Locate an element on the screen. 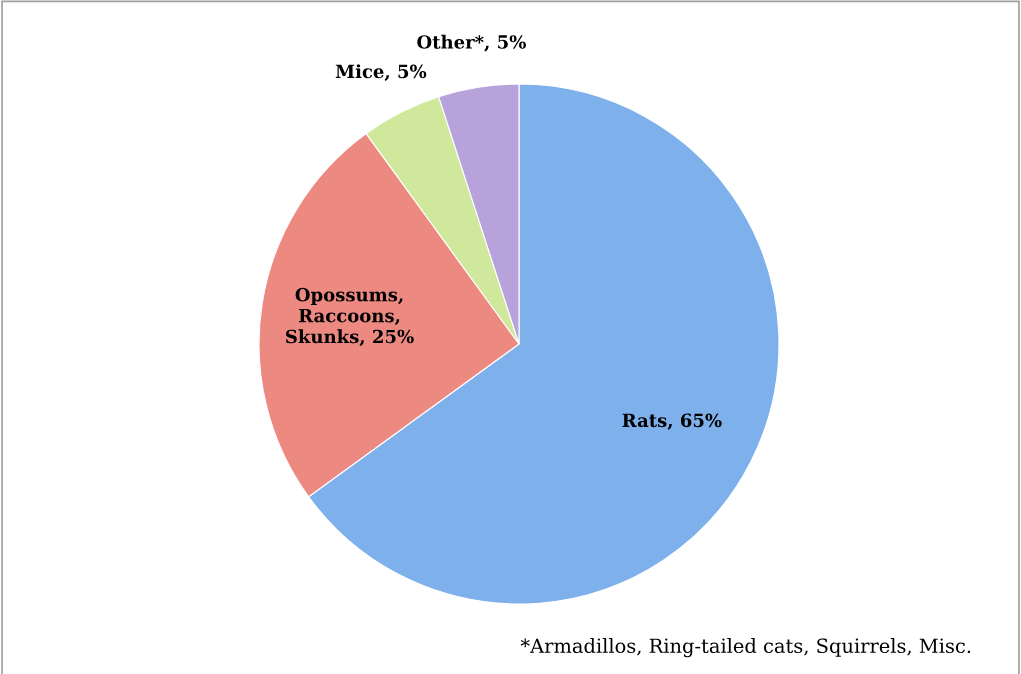  slice-label: Opossums, Raccoons, Skunks, 25% is located at coordinates (350, 317).